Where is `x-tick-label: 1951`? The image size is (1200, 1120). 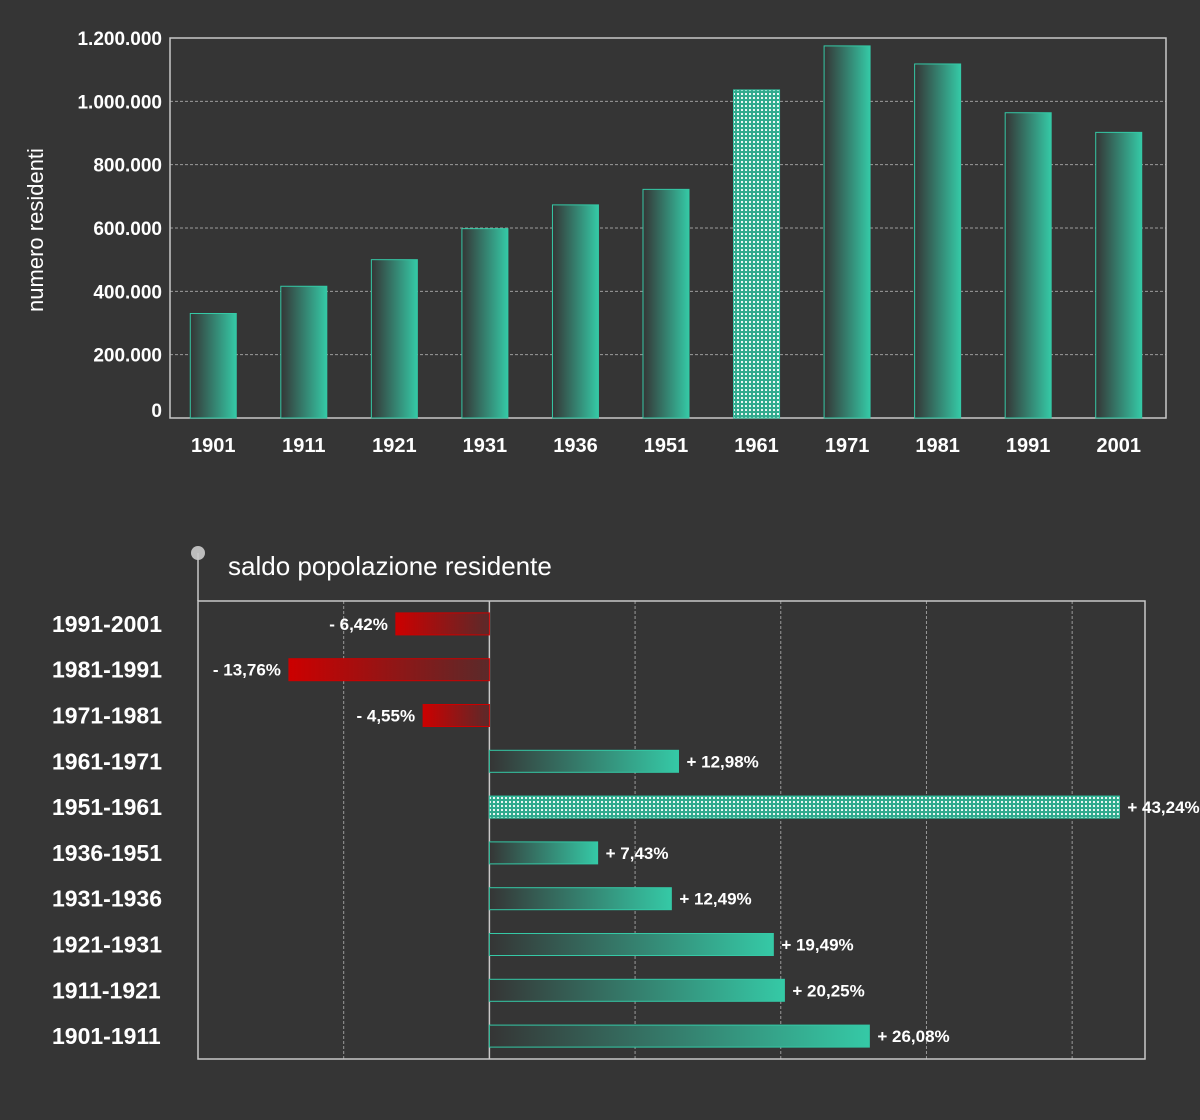 x-tick-label: 1951 is located at coordinates (666, 446).